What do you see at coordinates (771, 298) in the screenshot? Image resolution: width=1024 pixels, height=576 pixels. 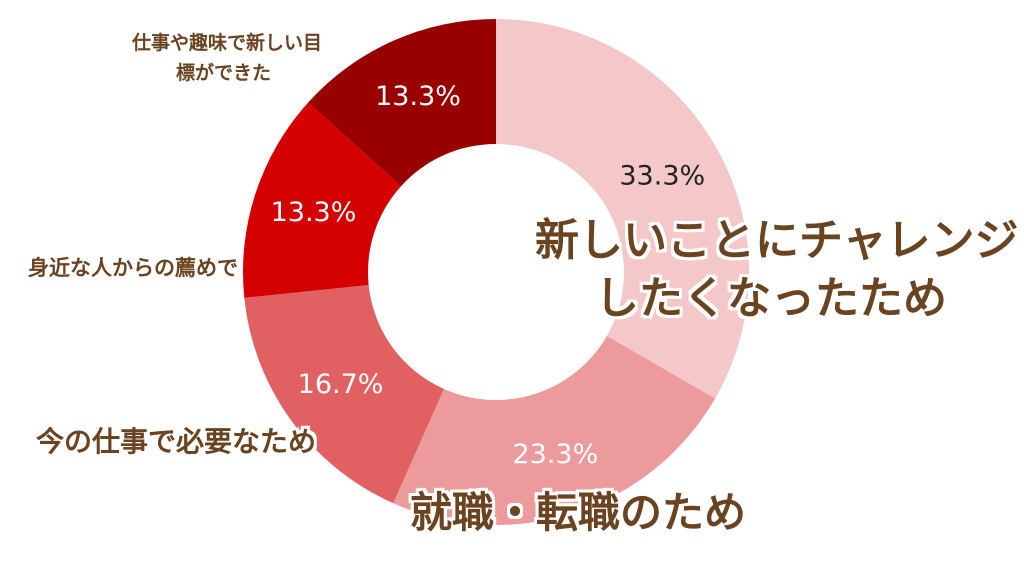 I see `category-label-line: したくなったため` at bounding box center [771, 298].